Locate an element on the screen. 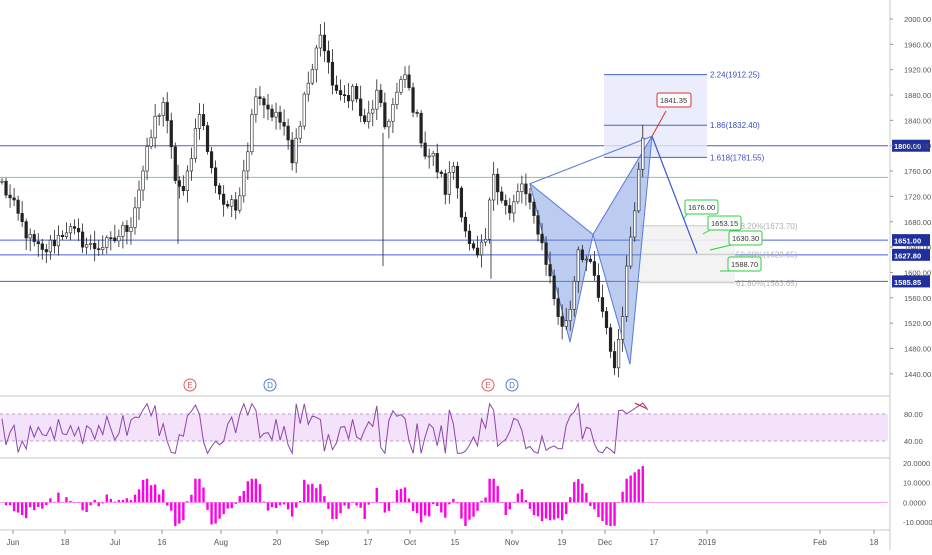 The width and height of the screenshot is (932, 555). time-axis-label: Sep is located at coordinates (322, 542).